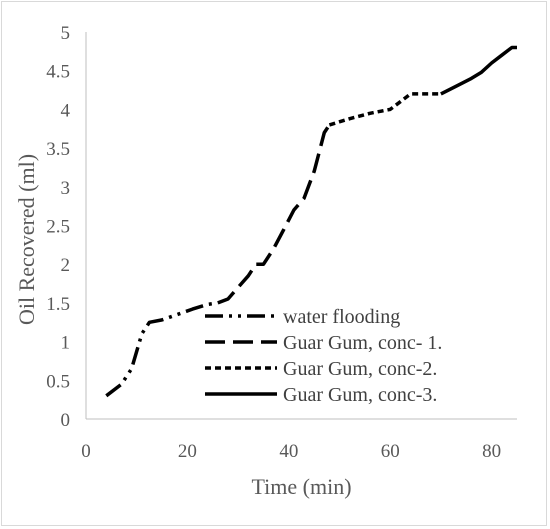  Describe the element at coordinates (58, 304) in the screenshot. I see `y-tick-label: 1.5` at that location.